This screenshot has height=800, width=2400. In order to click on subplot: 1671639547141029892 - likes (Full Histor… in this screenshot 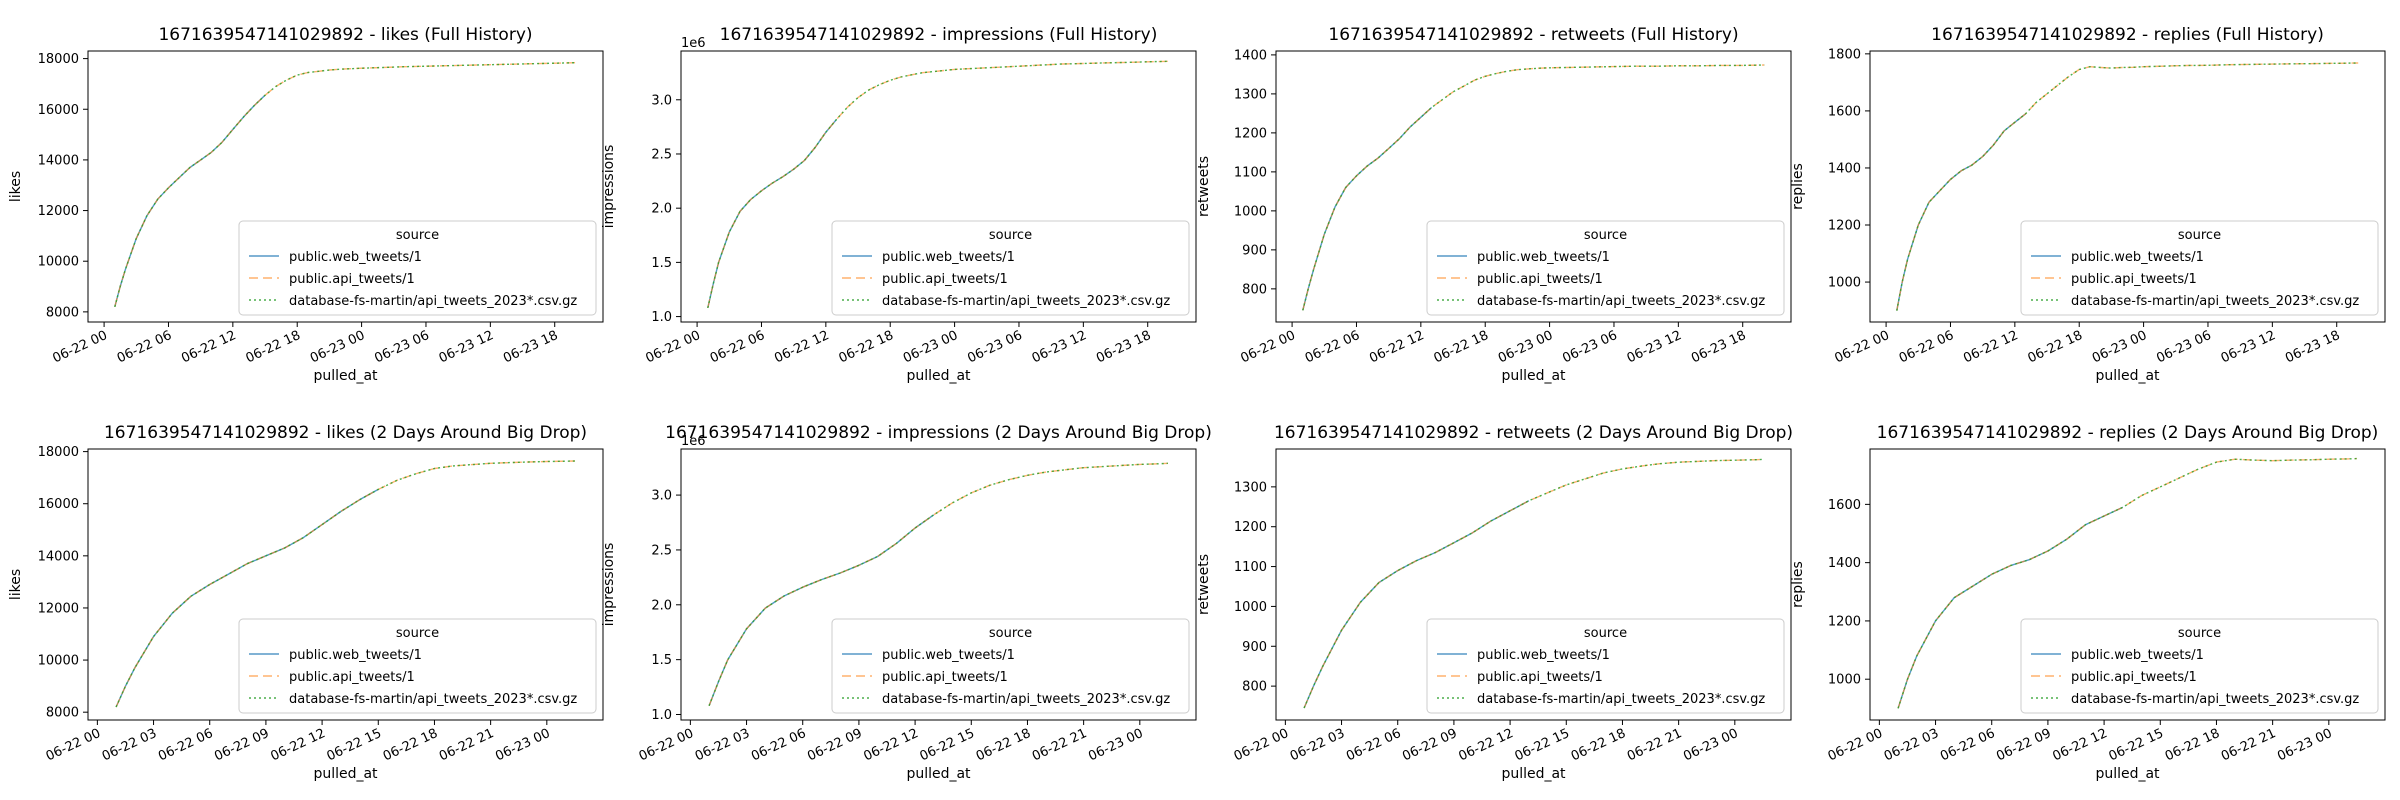, I will do `click(306, 204)`.